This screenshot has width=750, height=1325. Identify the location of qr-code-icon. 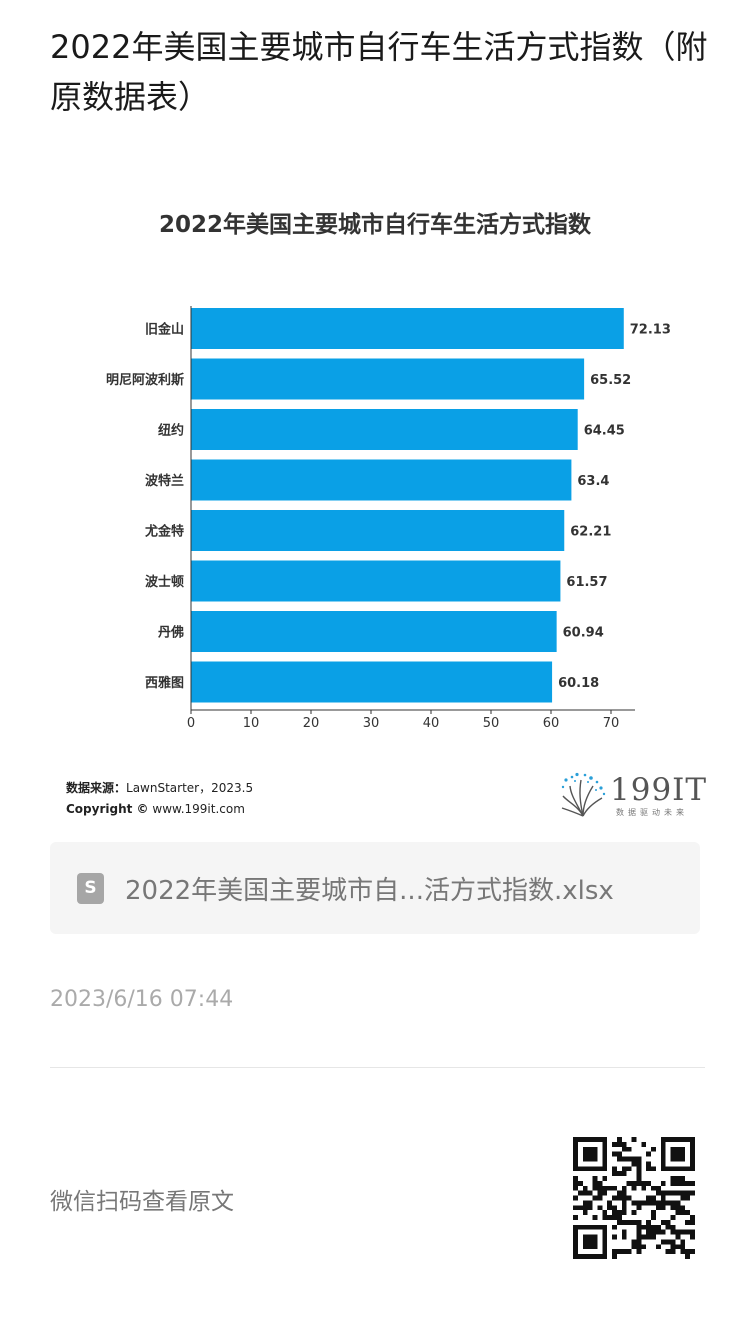
(634, 1198).